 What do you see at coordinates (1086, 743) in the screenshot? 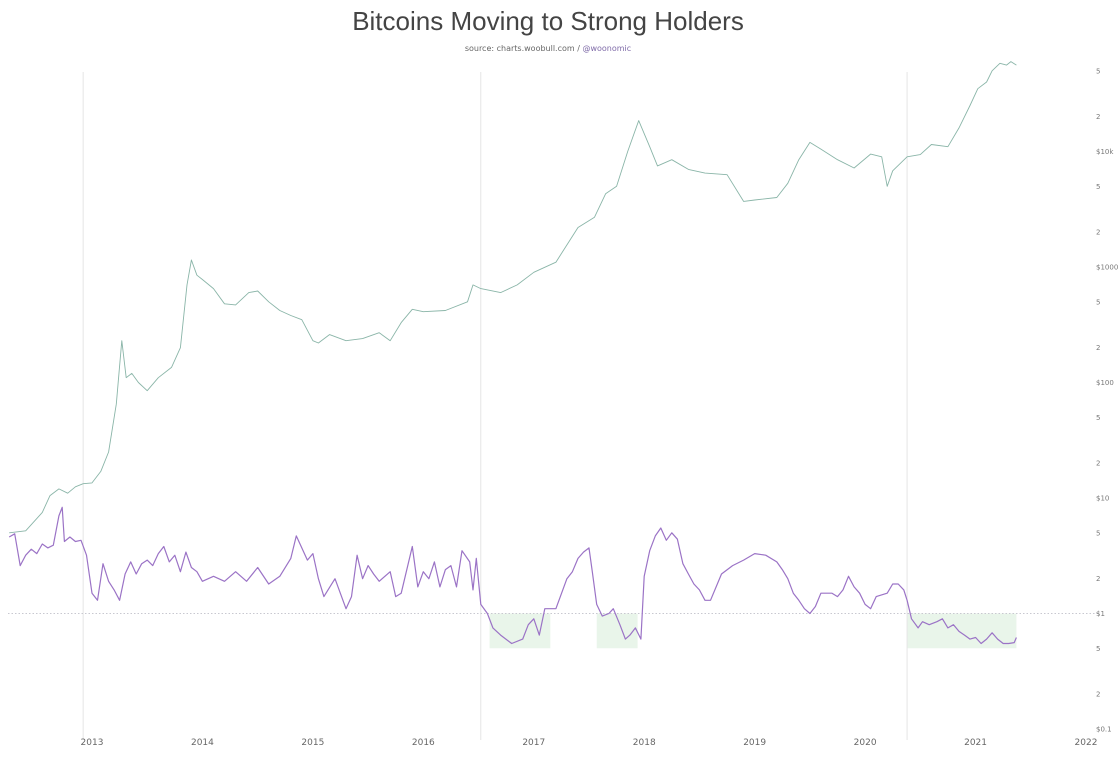
I see `x-tick-label: 2022` at bounding box center [1086, 743].